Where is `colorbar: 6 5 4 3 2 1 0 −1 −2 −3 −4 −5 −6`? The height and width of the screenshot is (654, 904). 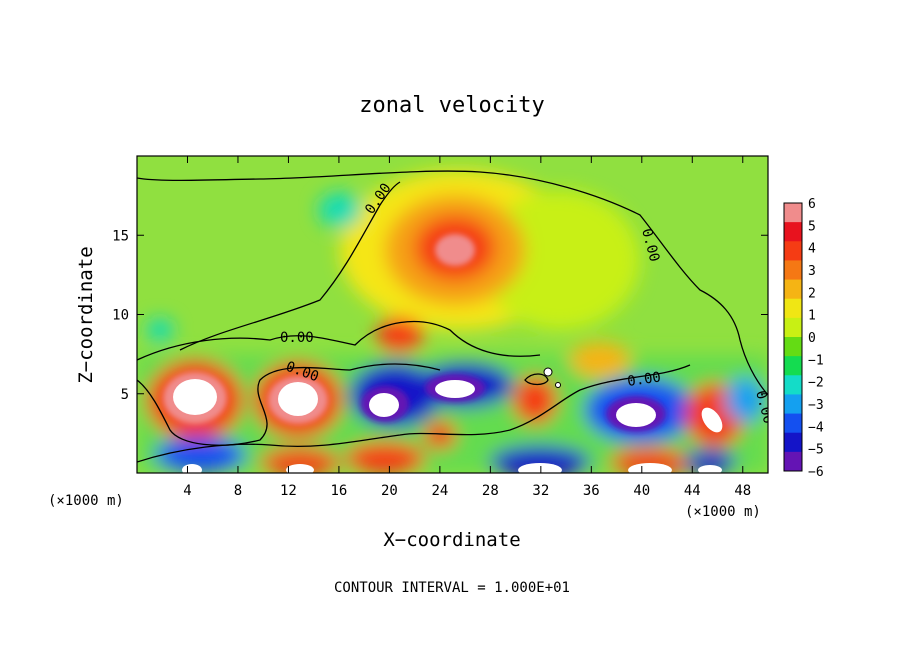 colorbar: 6 5 4 3 2 1 0 −1 −2 −3 −4 −5 −6 is located at coordinates (803, 338).